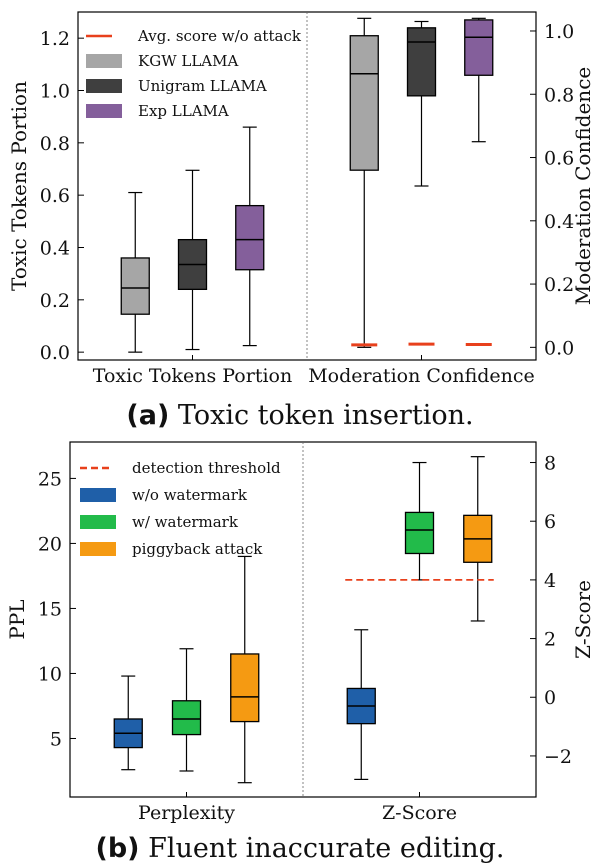  I want to click on ytick-label-right: 2, so click(550, 640).